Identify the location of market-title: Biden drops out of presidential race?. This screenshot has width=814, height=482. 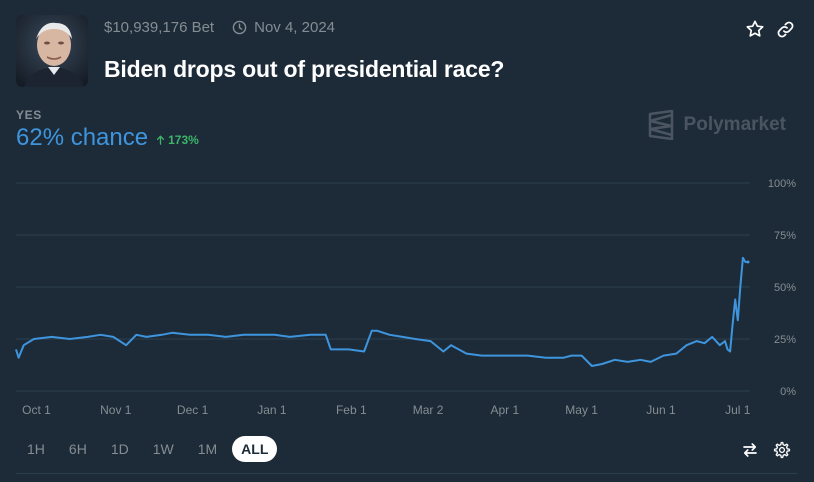
(304, 69).